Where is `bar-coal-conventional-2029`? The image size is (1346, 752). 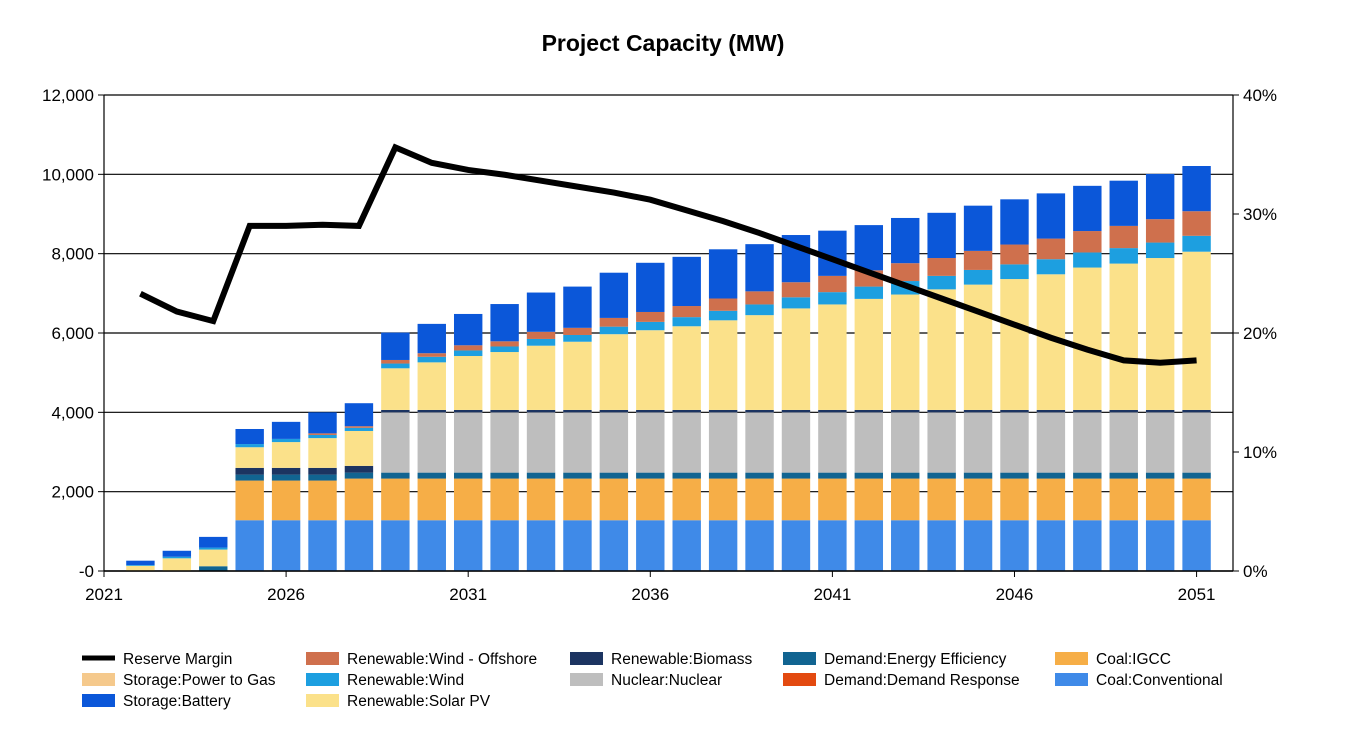 bar-coal-conventional-2029 is located at coordinates (395, 545).